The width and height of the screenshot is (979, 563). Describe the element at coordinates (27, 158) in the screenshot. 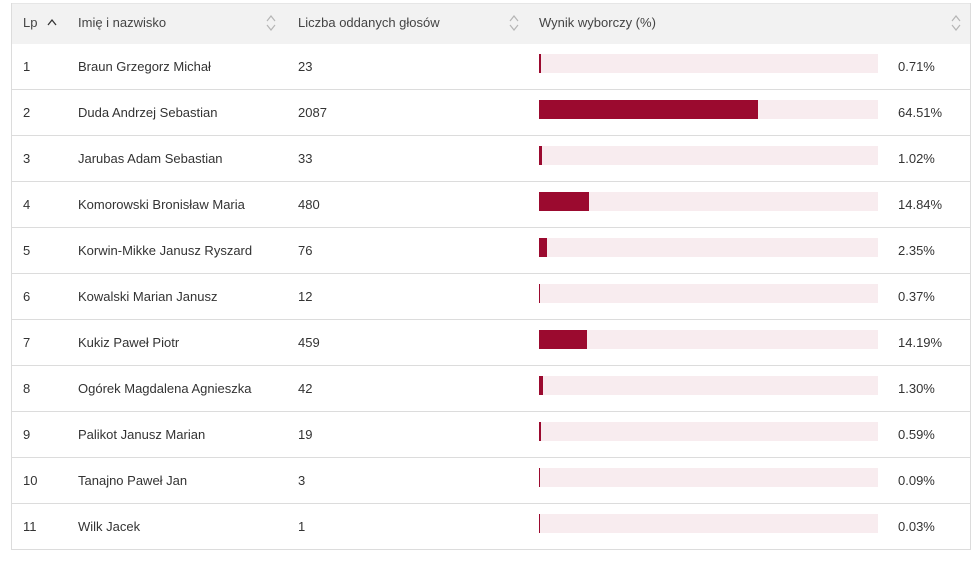

I see `row-lp: 3` at that location.